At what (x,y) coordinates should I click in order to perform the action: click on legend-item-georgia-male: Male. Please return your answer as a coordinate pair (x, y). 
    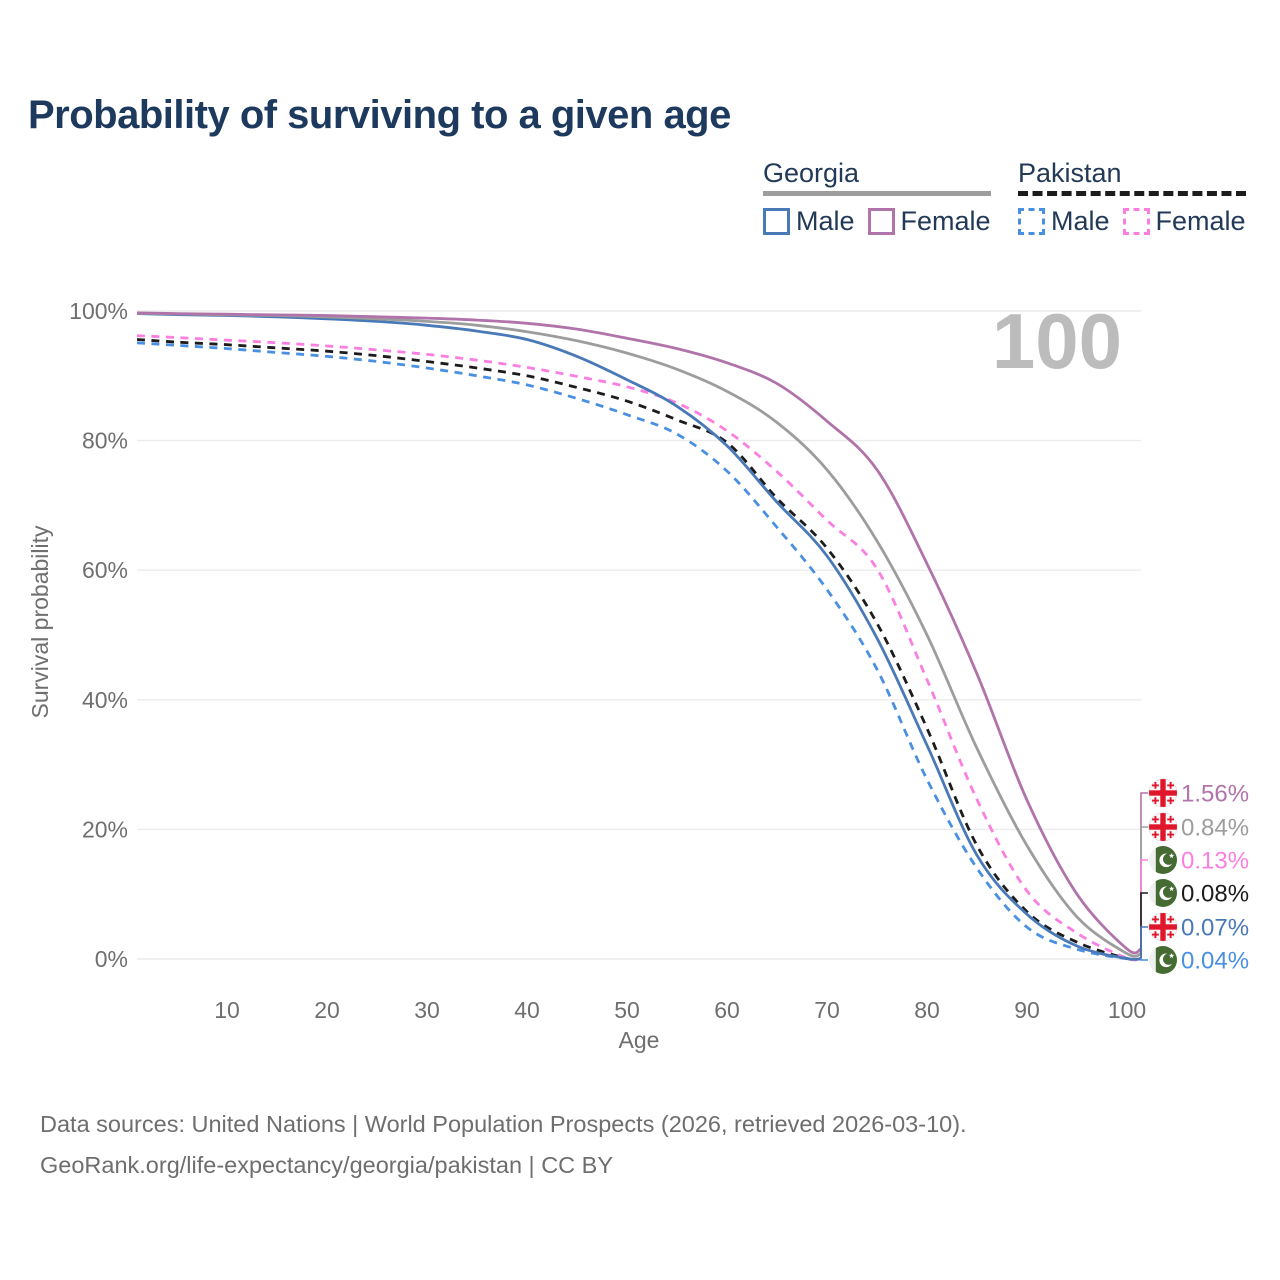
    Looking at the image, I should click on (809, 221).